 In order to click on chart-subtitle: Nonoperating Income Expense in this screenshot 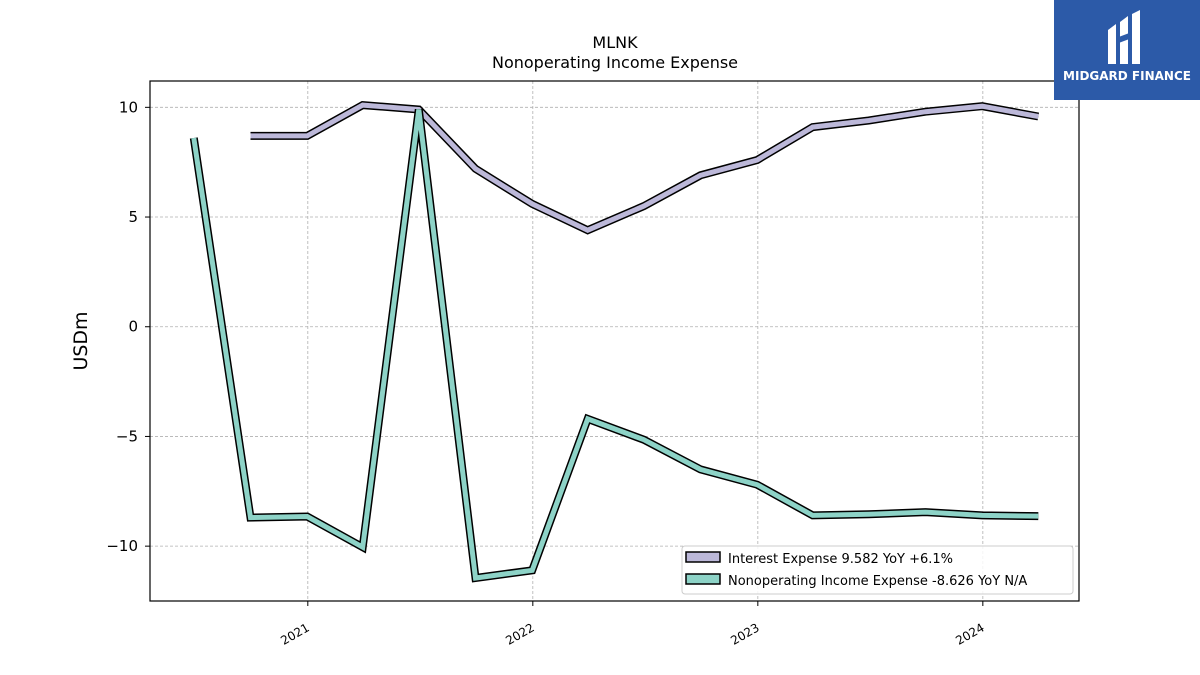, I will do `click(615, 62)`.